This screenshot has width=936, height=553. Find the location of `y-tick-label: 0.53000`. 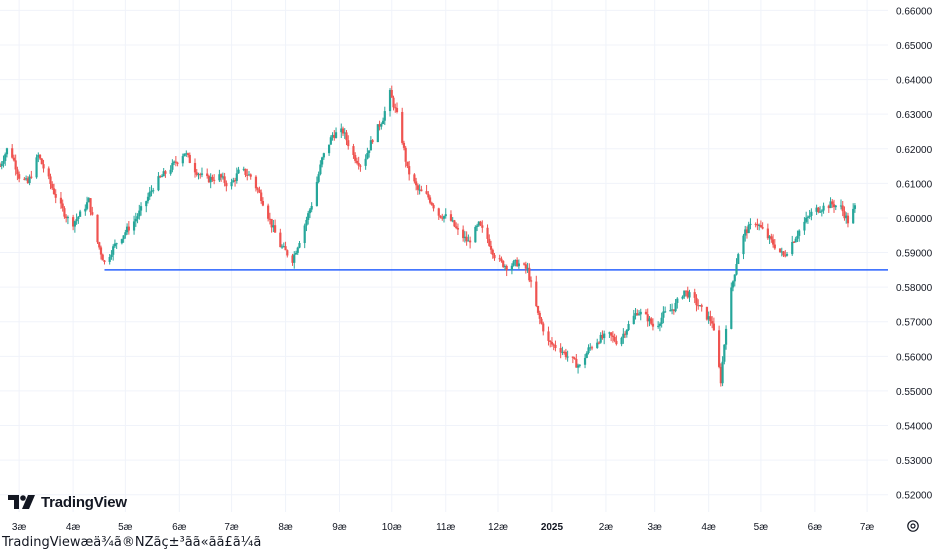

y-tick-label: 0.53000 is located at coordinates (914, 461).